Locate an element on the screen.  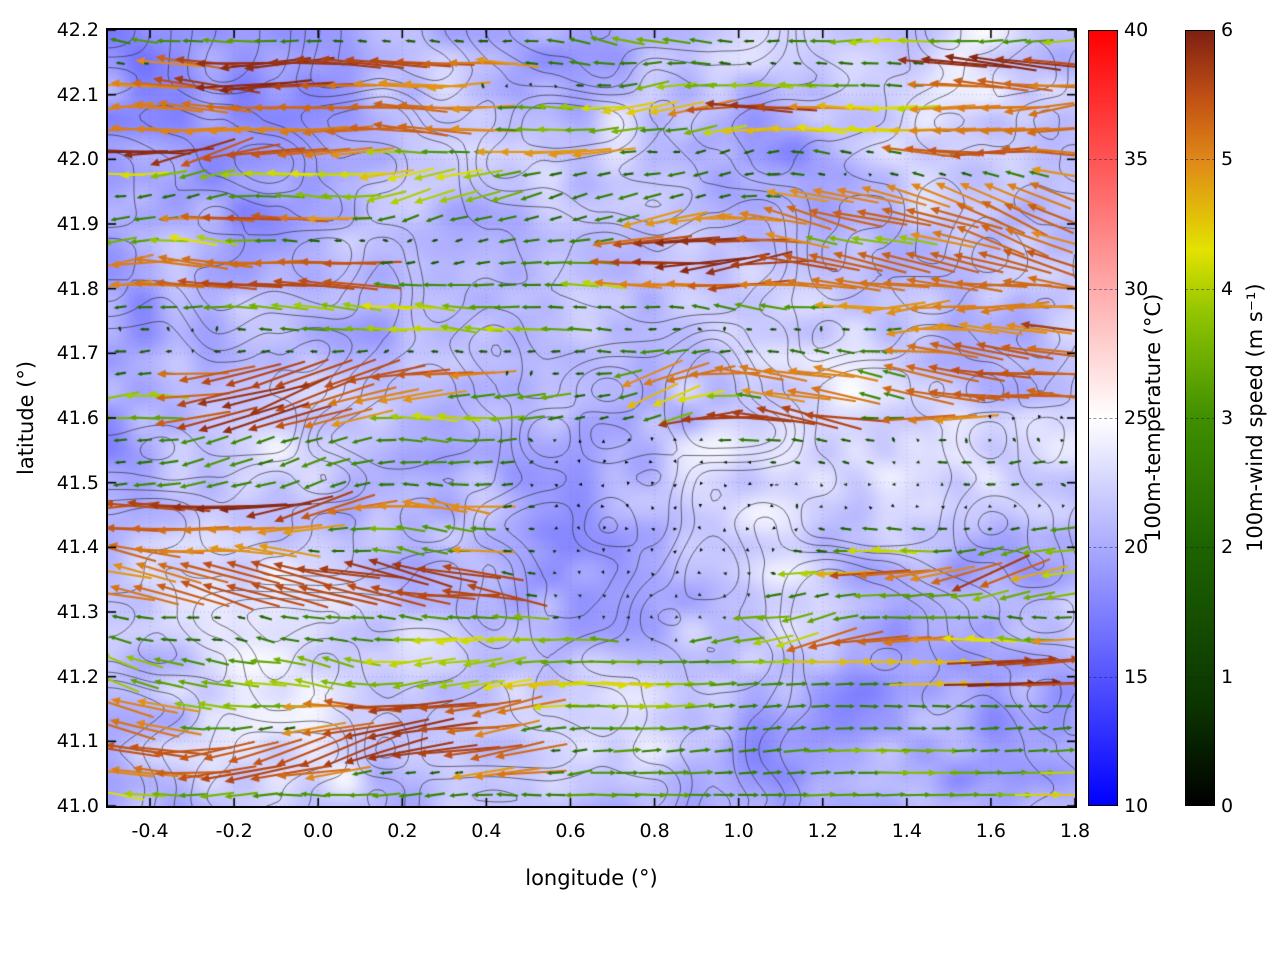
temperature-colorbar-label: 100m-temperature (°C) is located at coordinates (1153, 418).